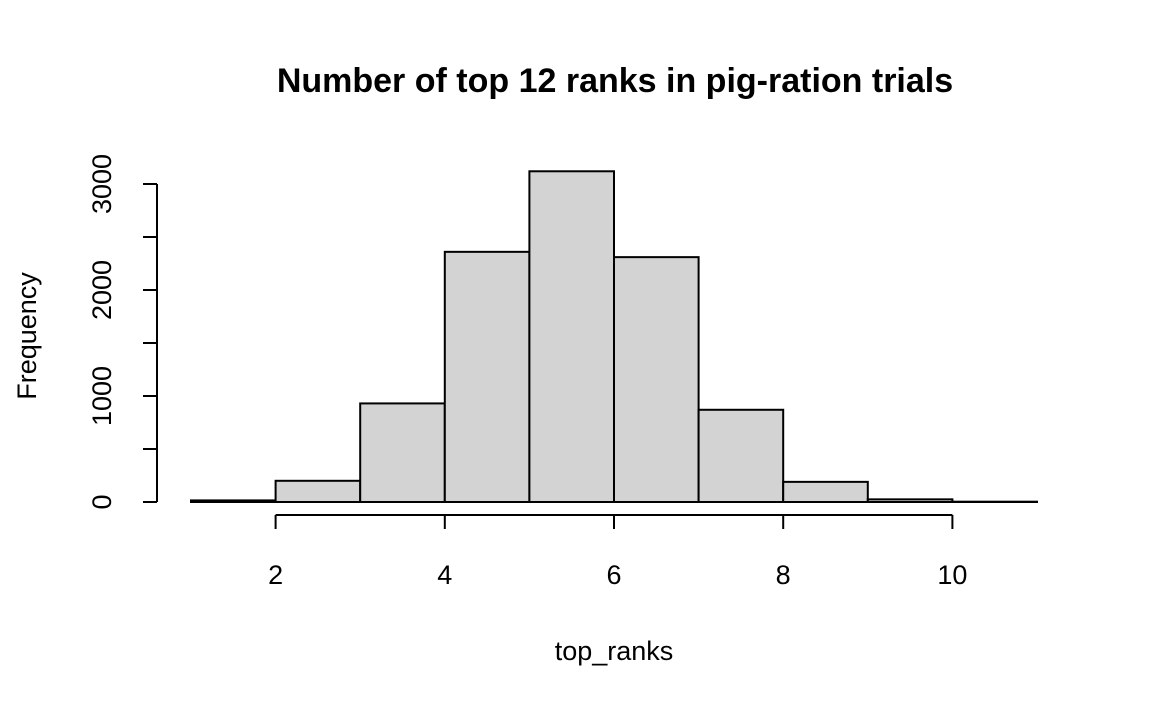  I want to click on y-tick-label-3000: 3000, so click(102, 184).